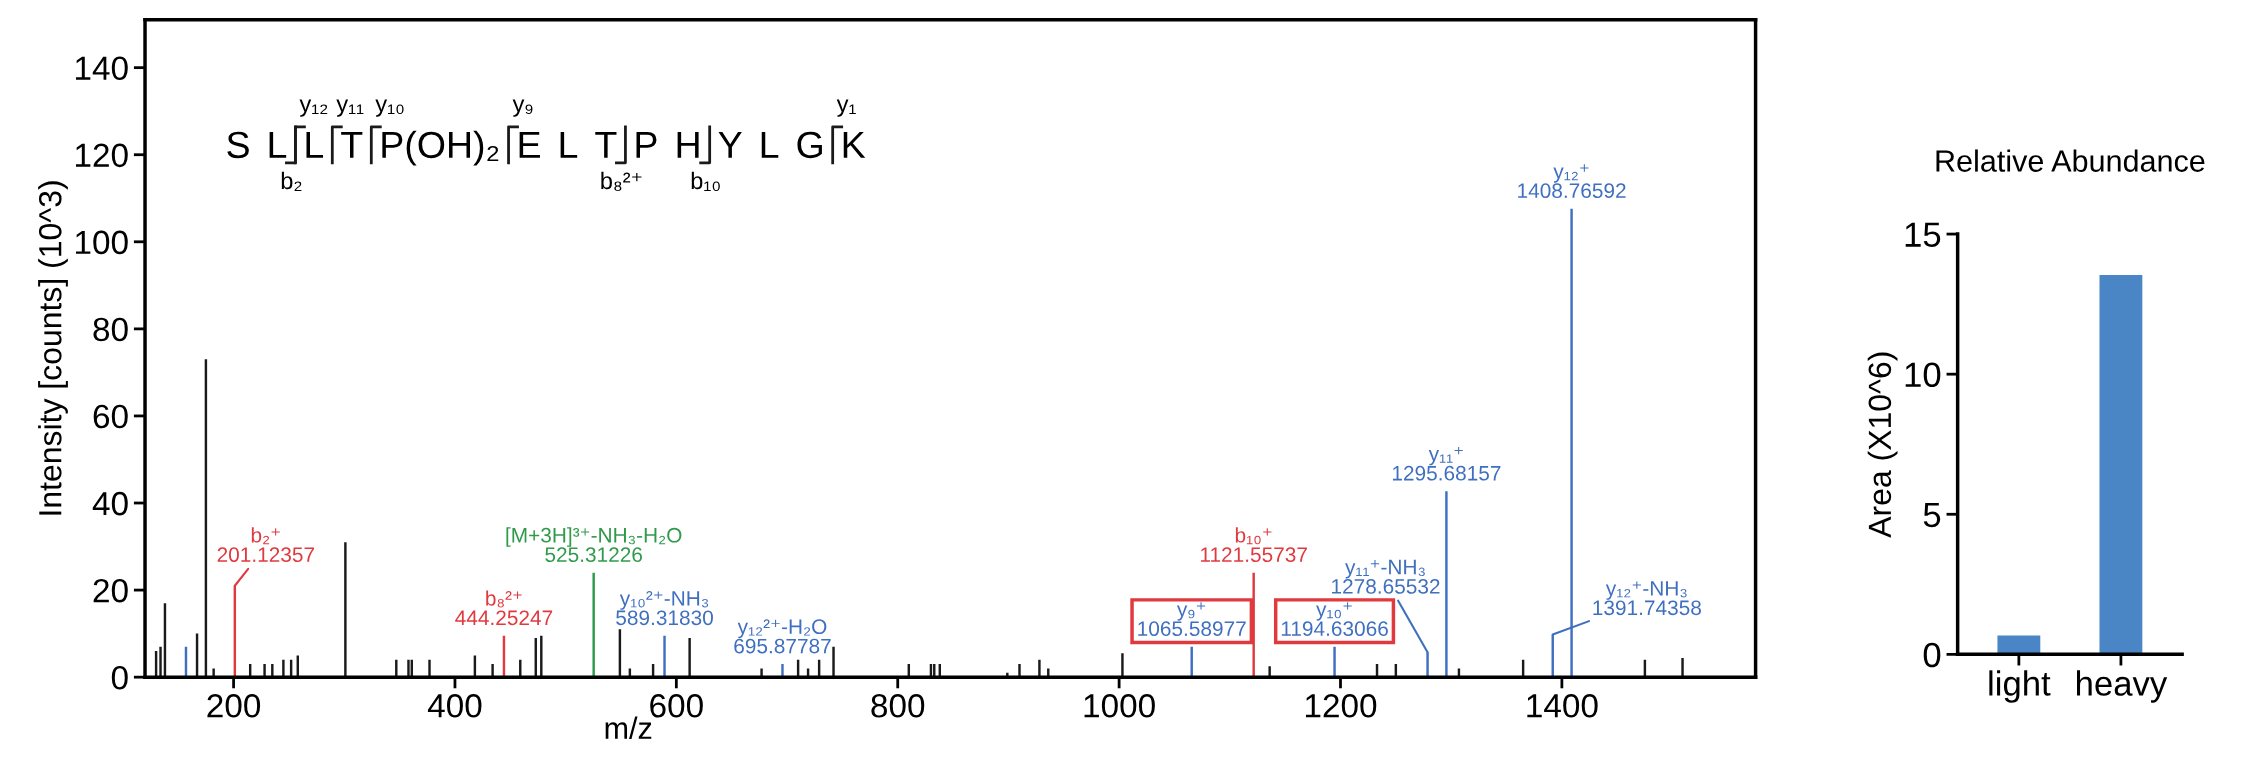 This screenshot has width=2245, height=760. Describe the element at coordinates (2122, 686) in the screenshot. I see `x-tick-label: heavy` at that location.